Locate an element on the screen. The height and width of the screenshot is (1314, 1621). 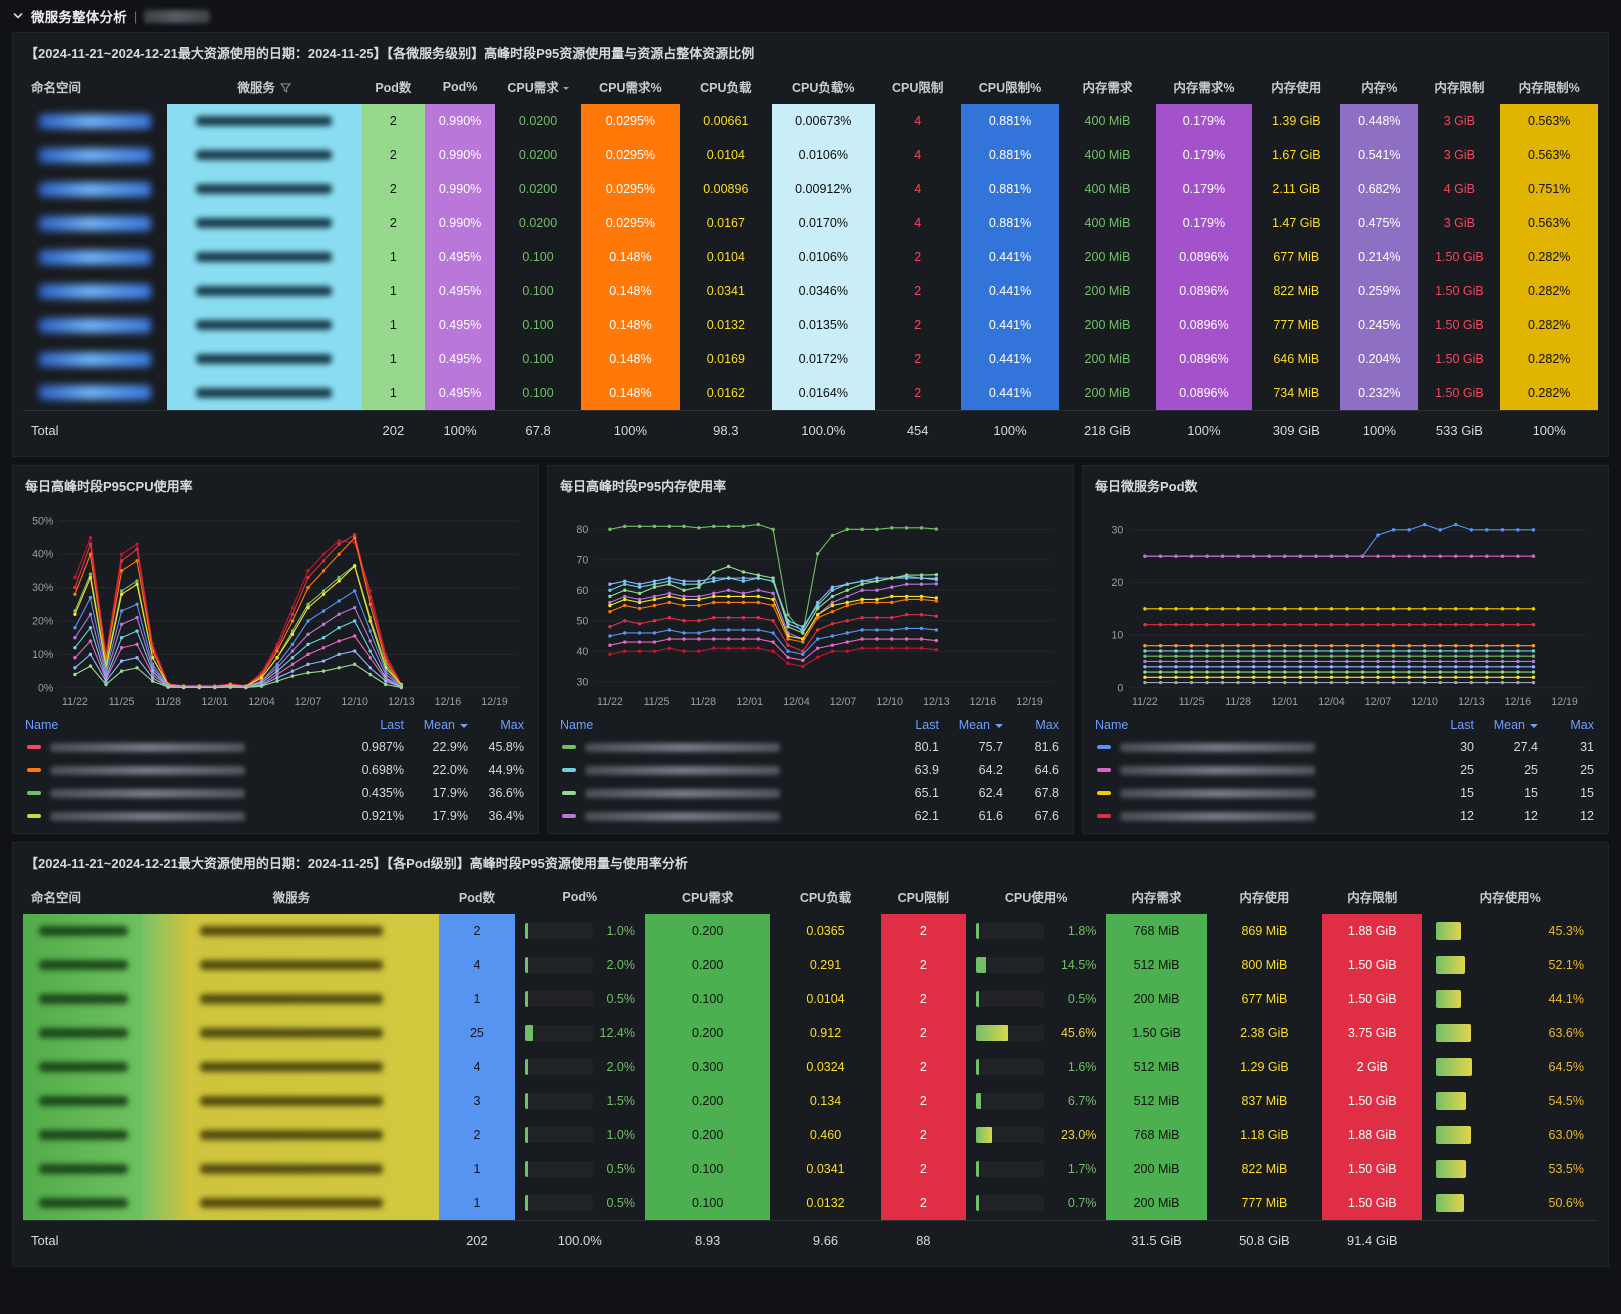
cell-cpu_req: 0.0200 is located at coordinates (538, 223).